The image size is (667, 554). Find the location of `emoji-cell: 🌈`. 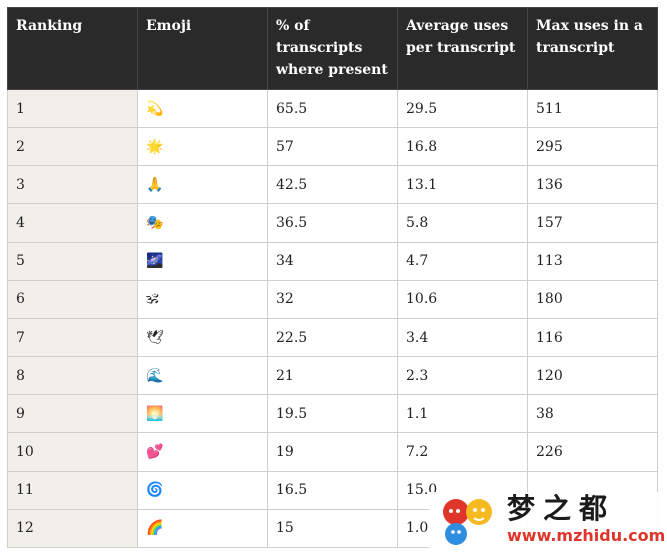

emoji-cell: 🌈 is located at coordinates (202, 528).